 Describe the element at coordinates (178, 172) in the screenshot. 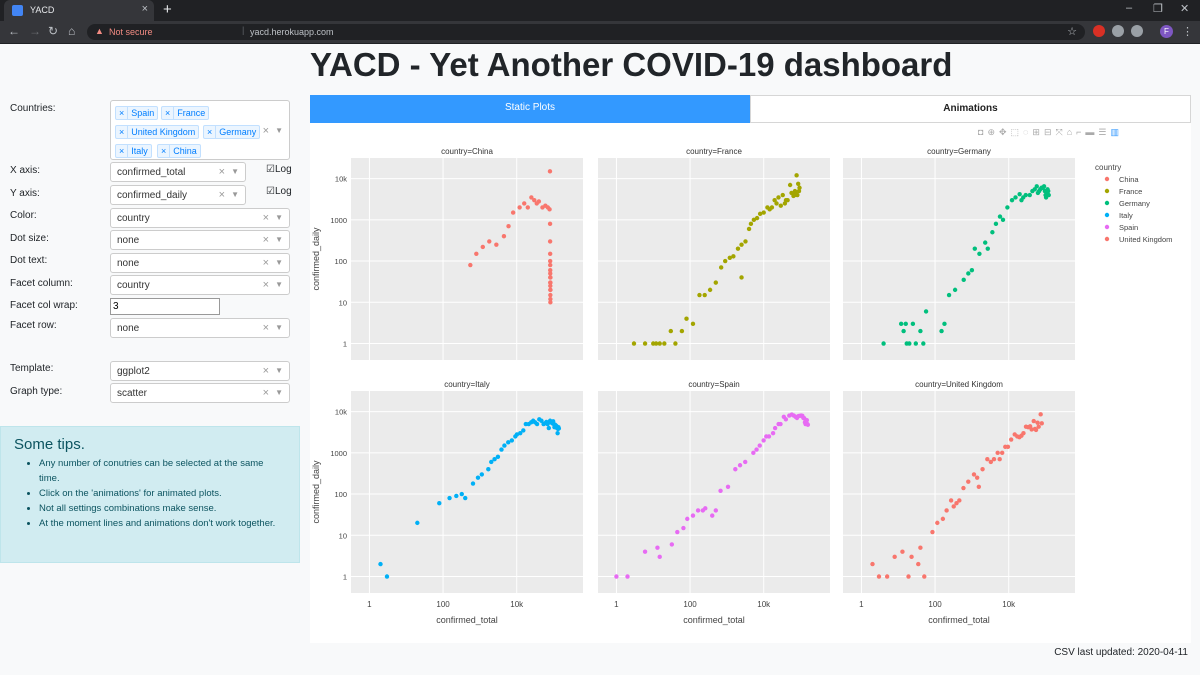

I see `x-axis-select: confirmed_total × ▼` at that location.